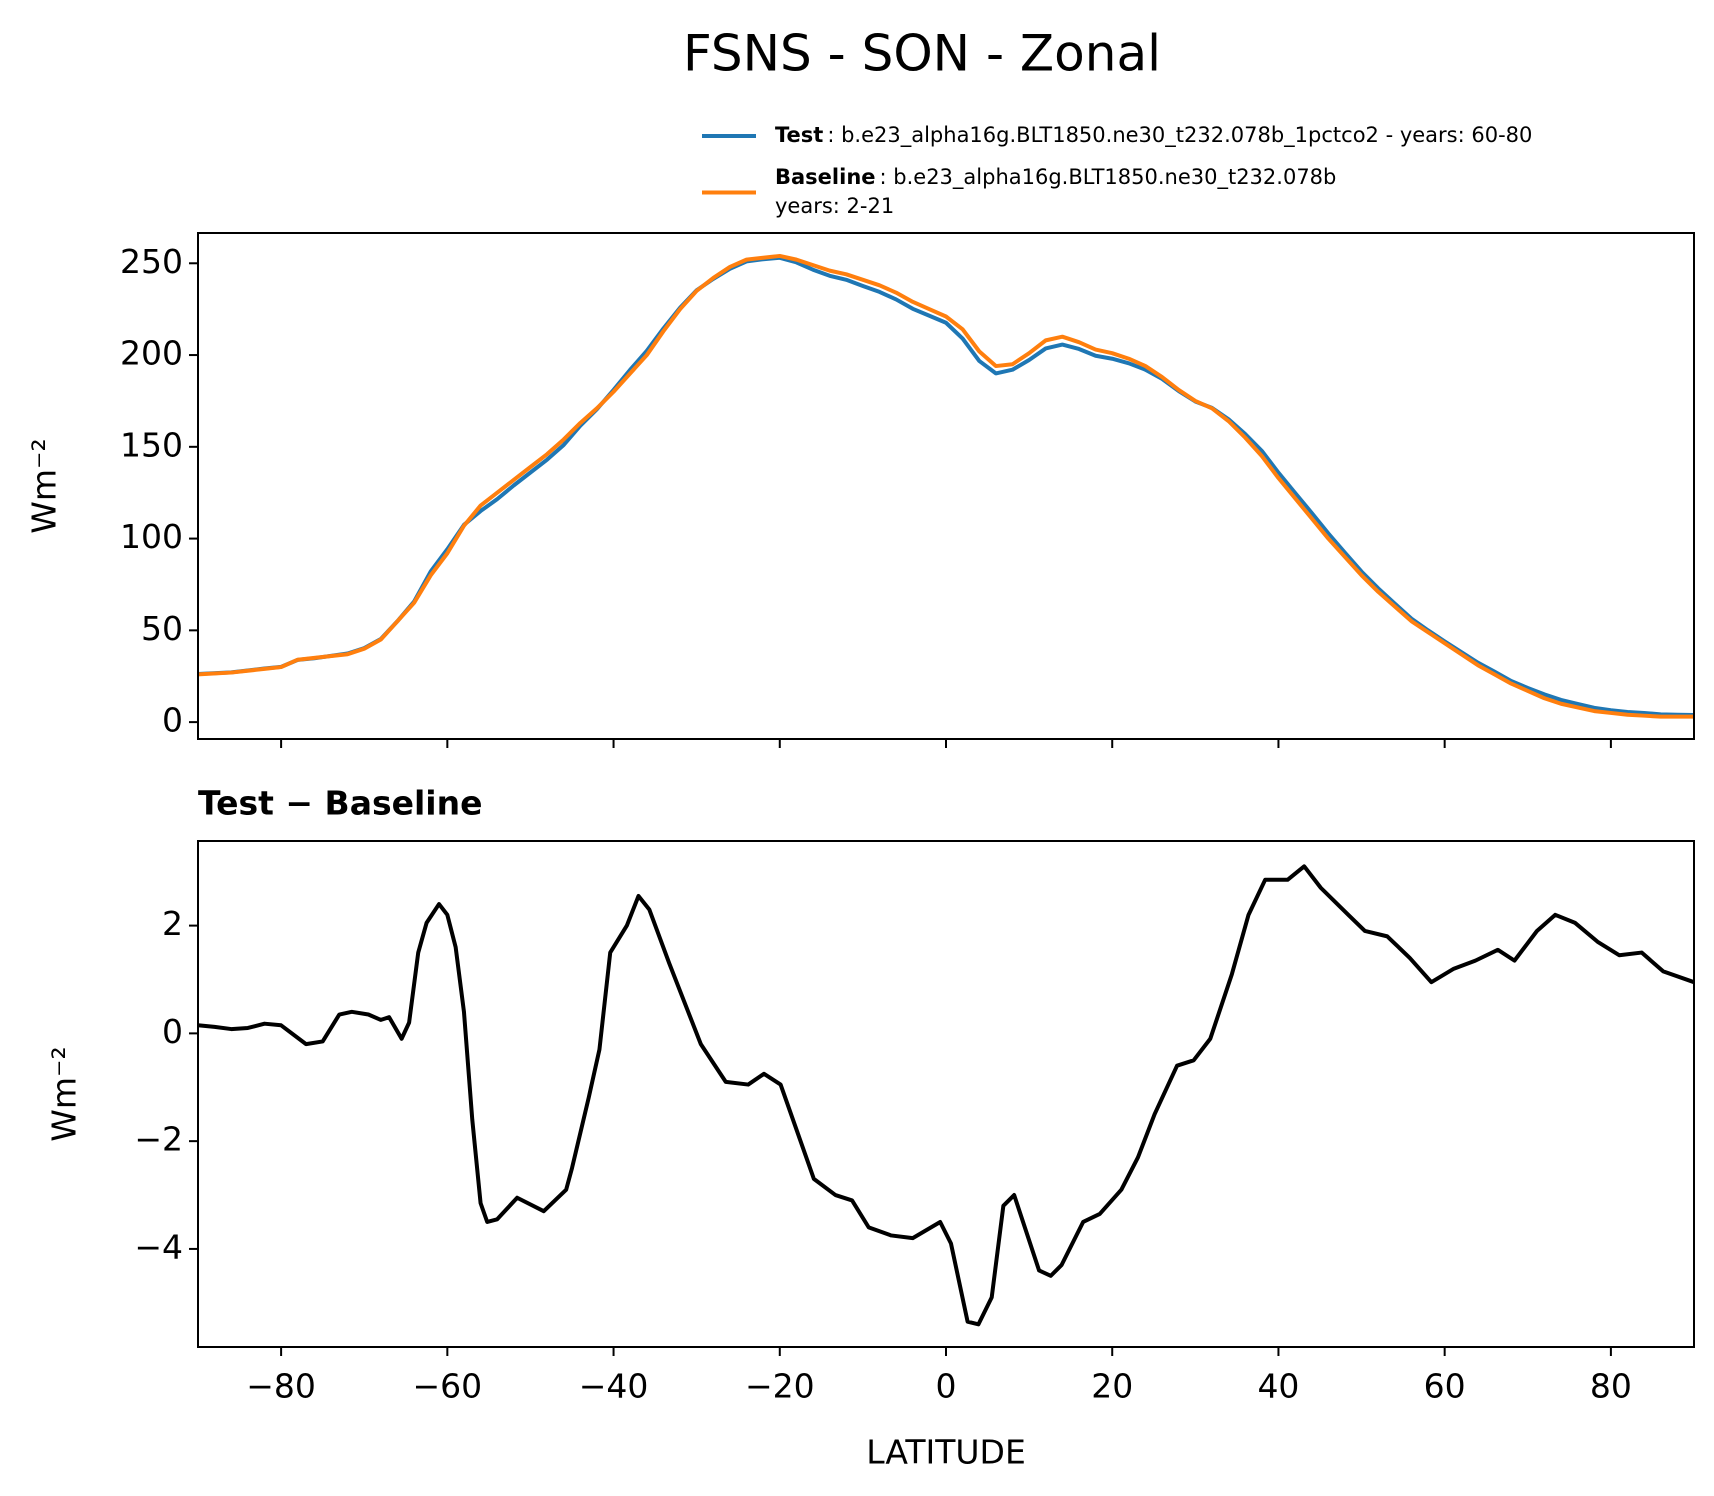 The height and width of the screenshot is (1496, 1714). What do you see at coordinates (162, 628) in the screenshot?
I see `y-tick-label: 50` at bounding box center [162, 628].